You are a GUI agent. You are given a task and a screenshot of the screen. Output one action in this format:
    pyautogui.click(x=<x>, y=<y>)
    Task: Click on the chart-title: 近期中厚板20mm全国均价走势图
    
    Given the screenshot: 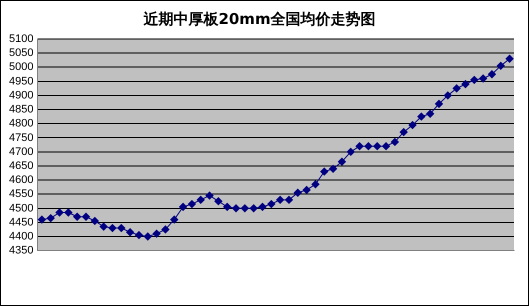 What is the action you would take?
    pyautogui.click(x=259, y=19)
    